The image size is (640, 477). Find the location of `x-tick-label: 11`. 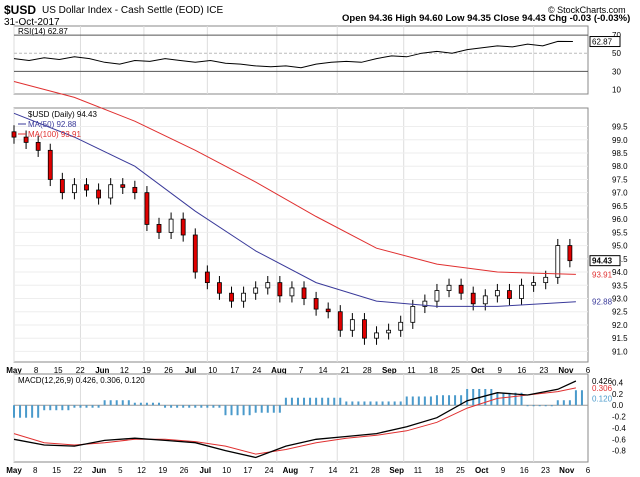

x-tick-label: 11 is located at coordinates (418, 470).